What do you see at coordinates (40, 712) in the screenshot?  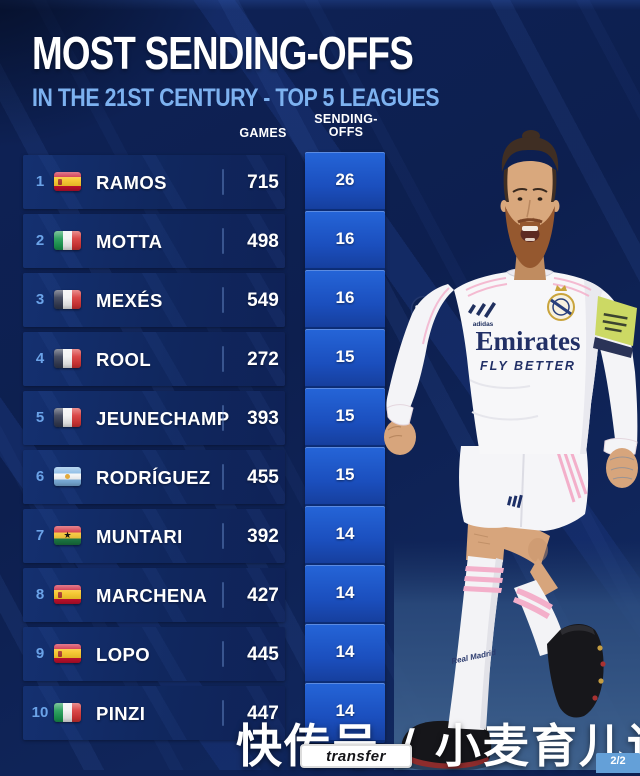 I see `rank-label: 10` at bounding box center [40, 712].